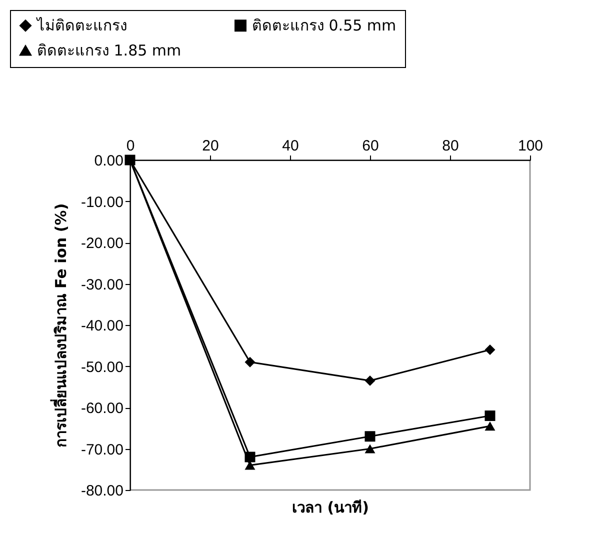 This screenshot has width=598, height=533. I want to click on y-tick-label: 0.00, so click(109, 161).